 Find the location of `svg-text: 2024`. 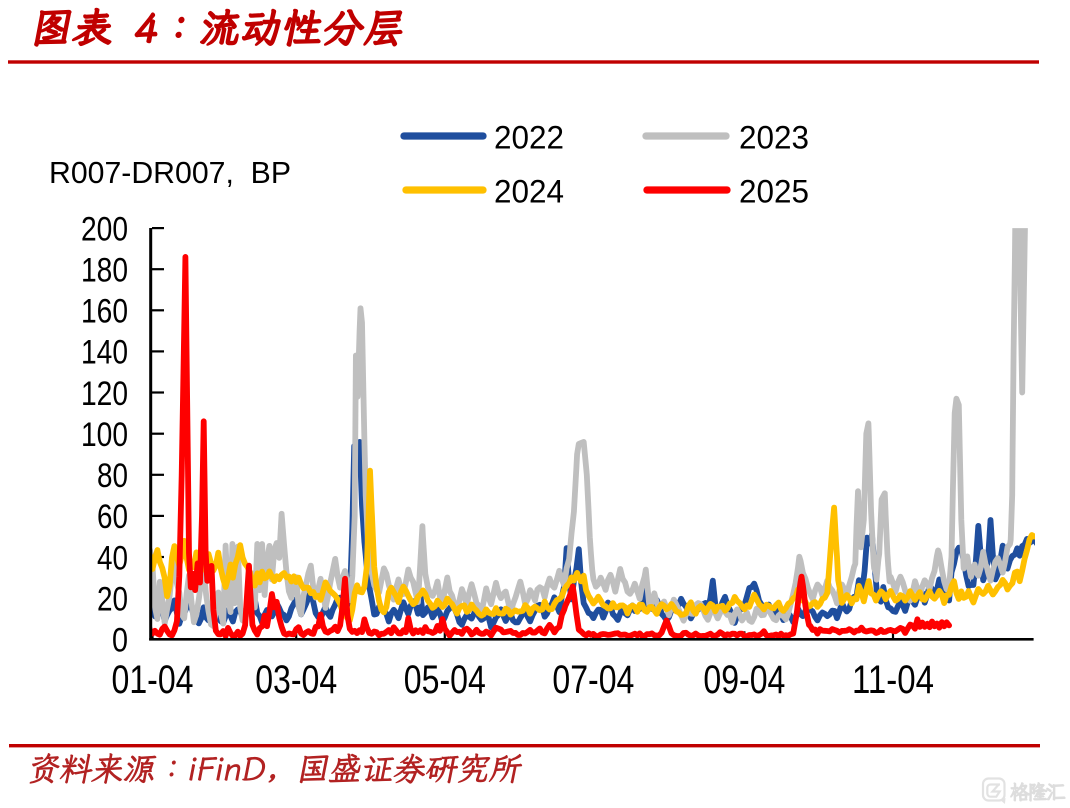

svg-text: 2024 is located at coordinates (529, 191).